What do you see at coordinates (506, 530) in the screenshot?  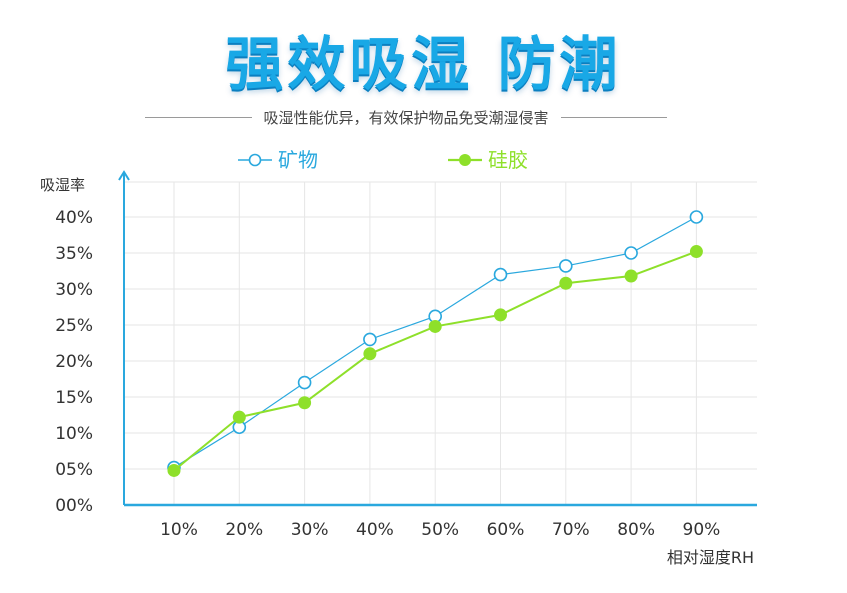 I see `x-tick-label: 60%` at bounding box center [506, 530].